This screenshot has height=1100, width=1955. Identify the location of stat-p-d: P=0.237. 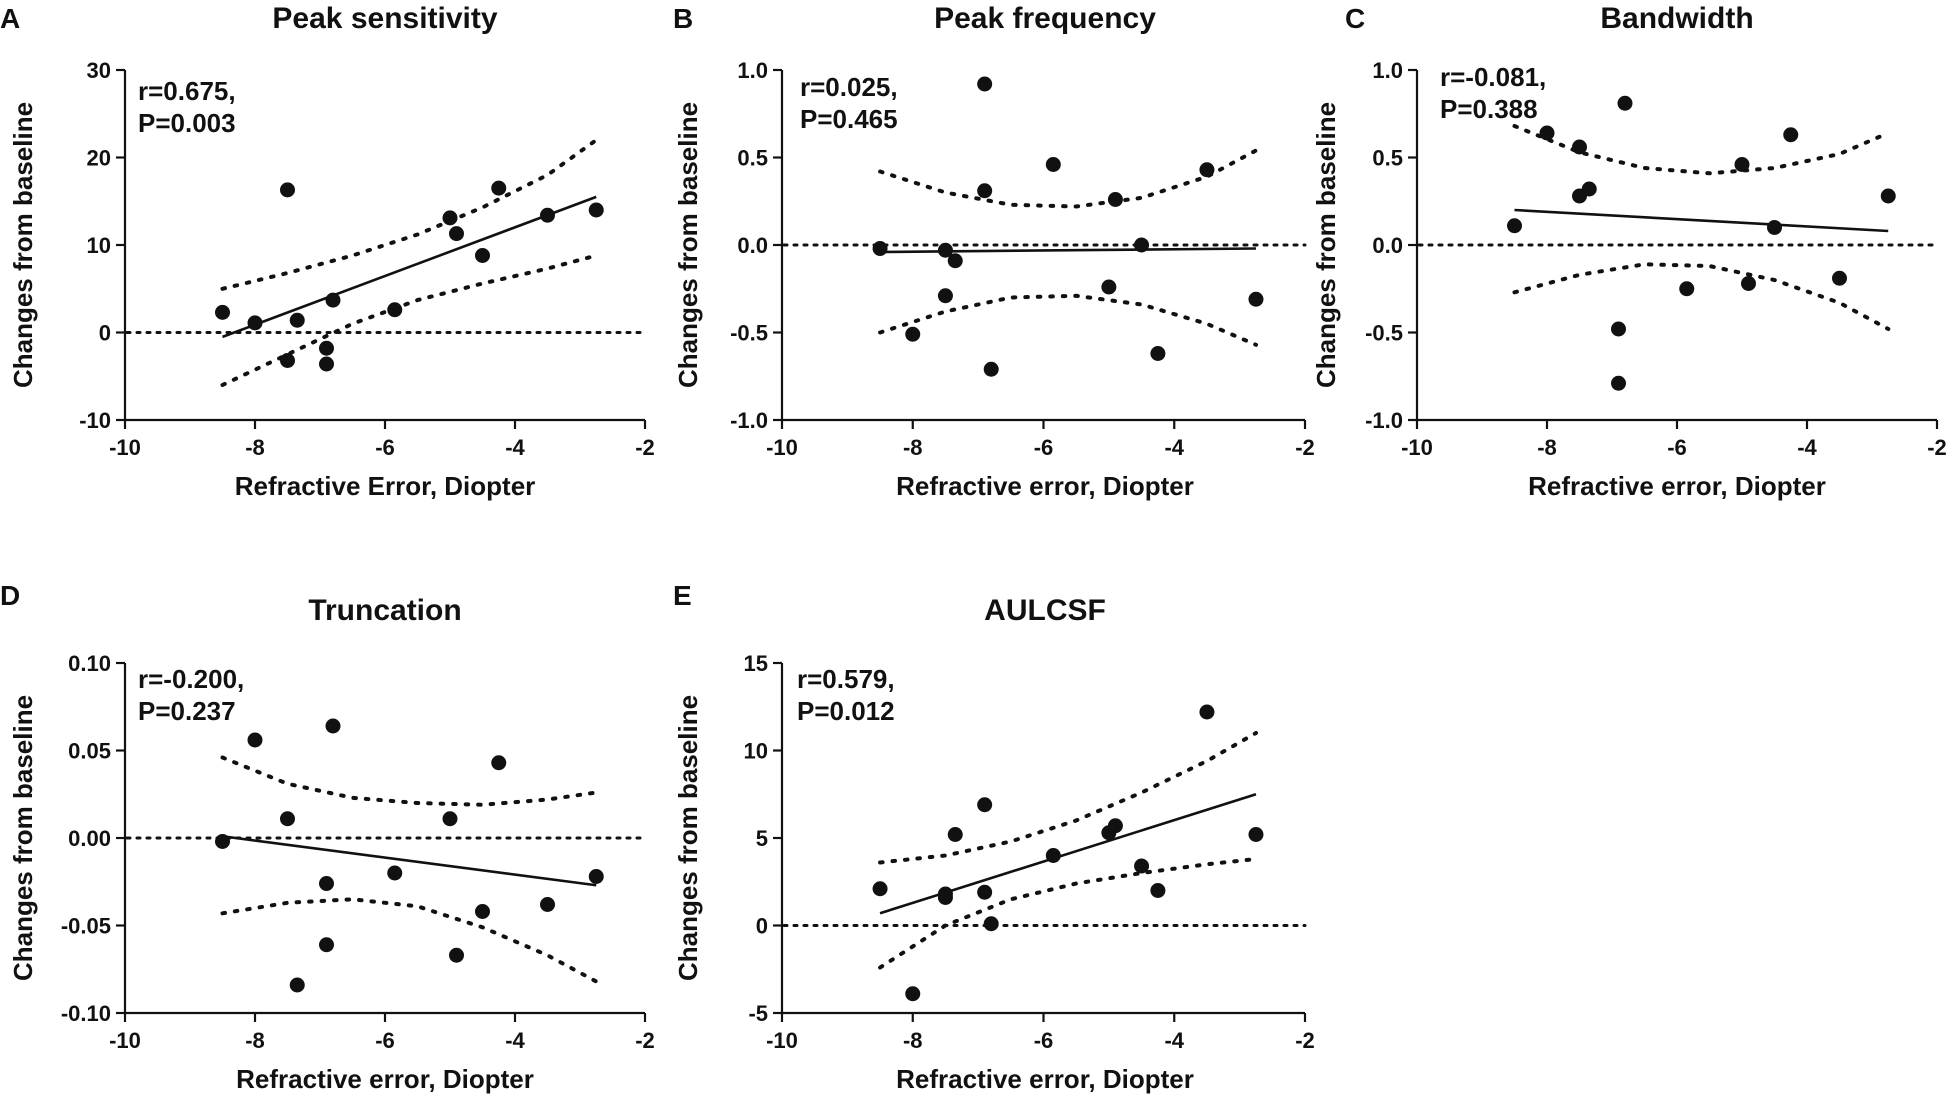
(187, 711).